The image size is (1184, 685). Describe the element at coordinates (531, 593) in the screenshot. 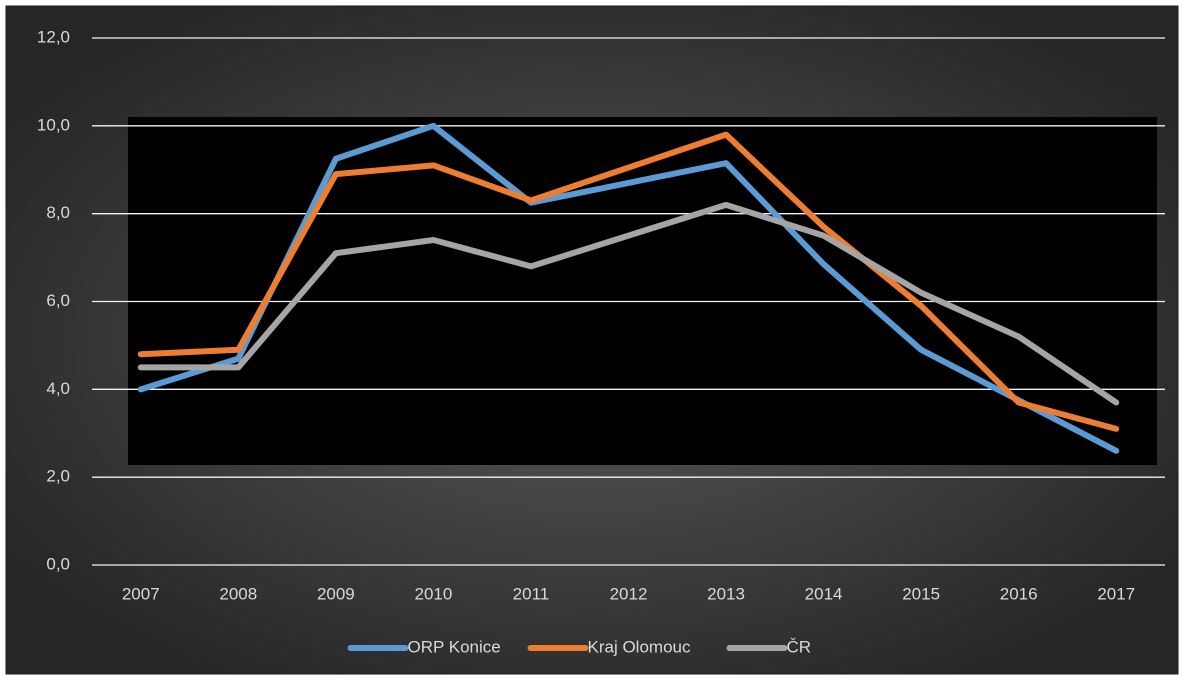

I see `x-tick-label: 2011` at that location.